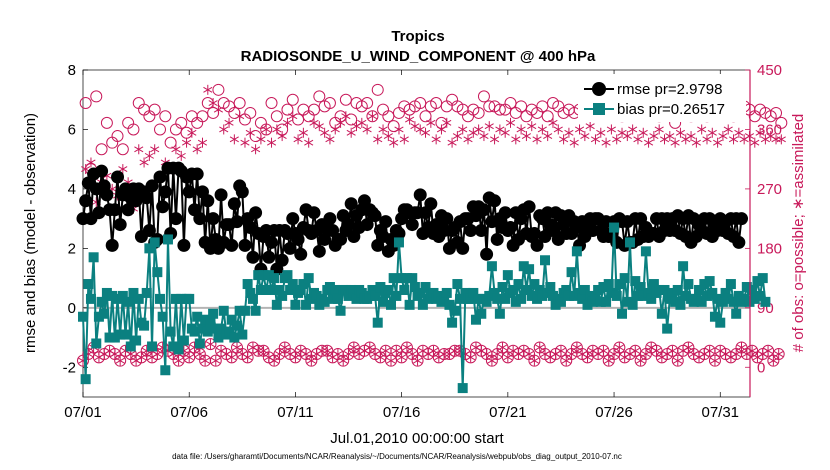 This screenshot has width=830, height=470. I want to click on y2-tick-label: 270, so click(769, 189).